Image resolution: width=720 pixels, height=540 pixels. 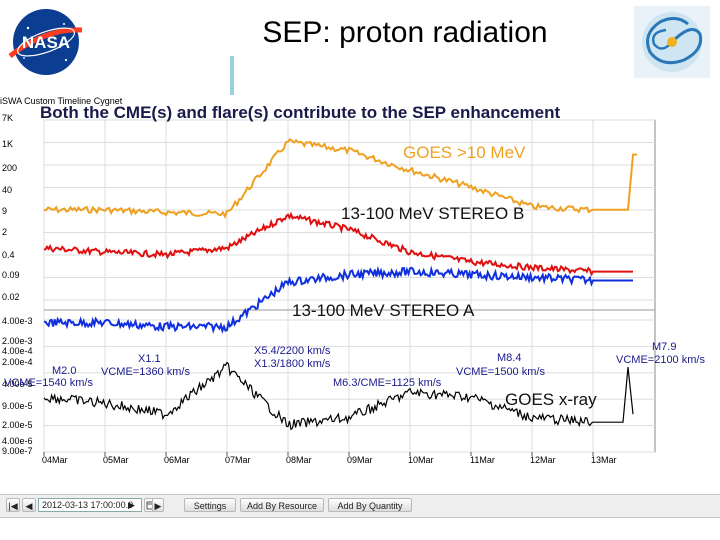 I want to click on annotation-m84: M8.4, so click(x=509, y=358).